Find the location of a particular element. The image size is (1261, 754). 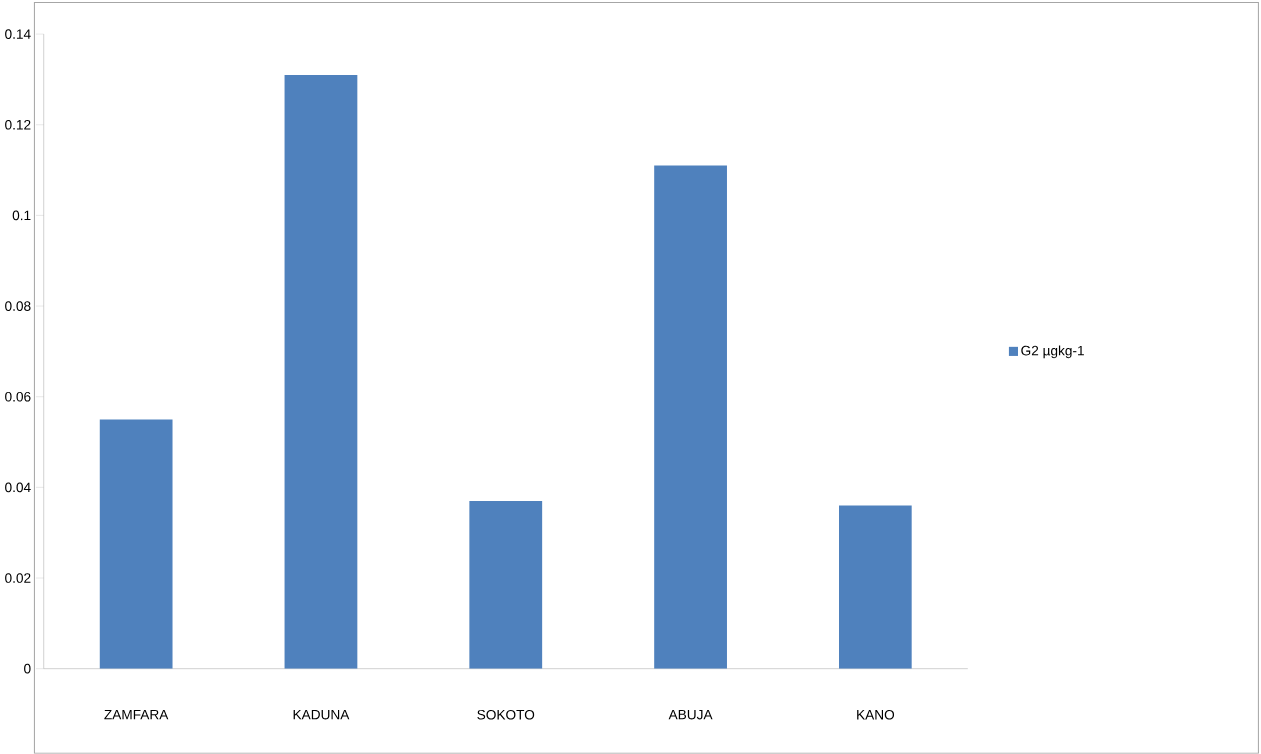

y-tick-label: 0.04 is located at coordinates (18, 487).